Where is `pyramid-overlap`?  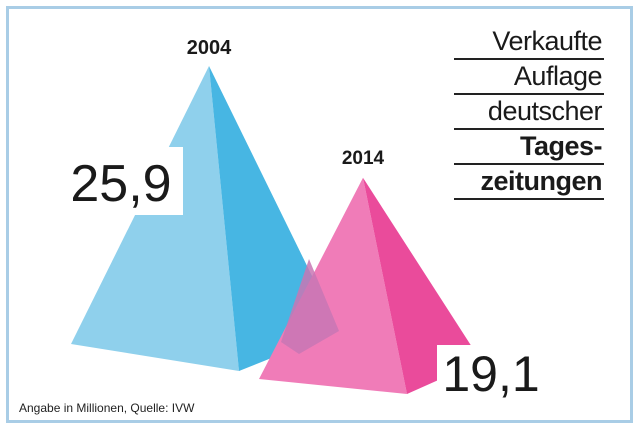 pyramid-overlap is located at coordinates (310, 306).